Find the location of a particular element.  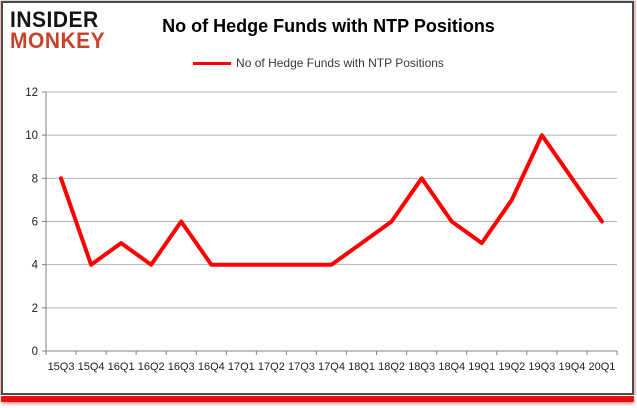

y-tick-label: 4 is located at coordinates (35, 266).